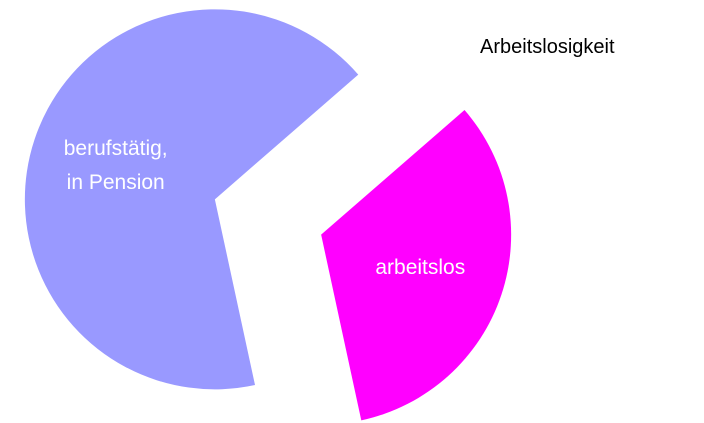 The height and width of the screenshot is (423, 704). I want to click on slice-label: arbeitslos, so click(420, 267).